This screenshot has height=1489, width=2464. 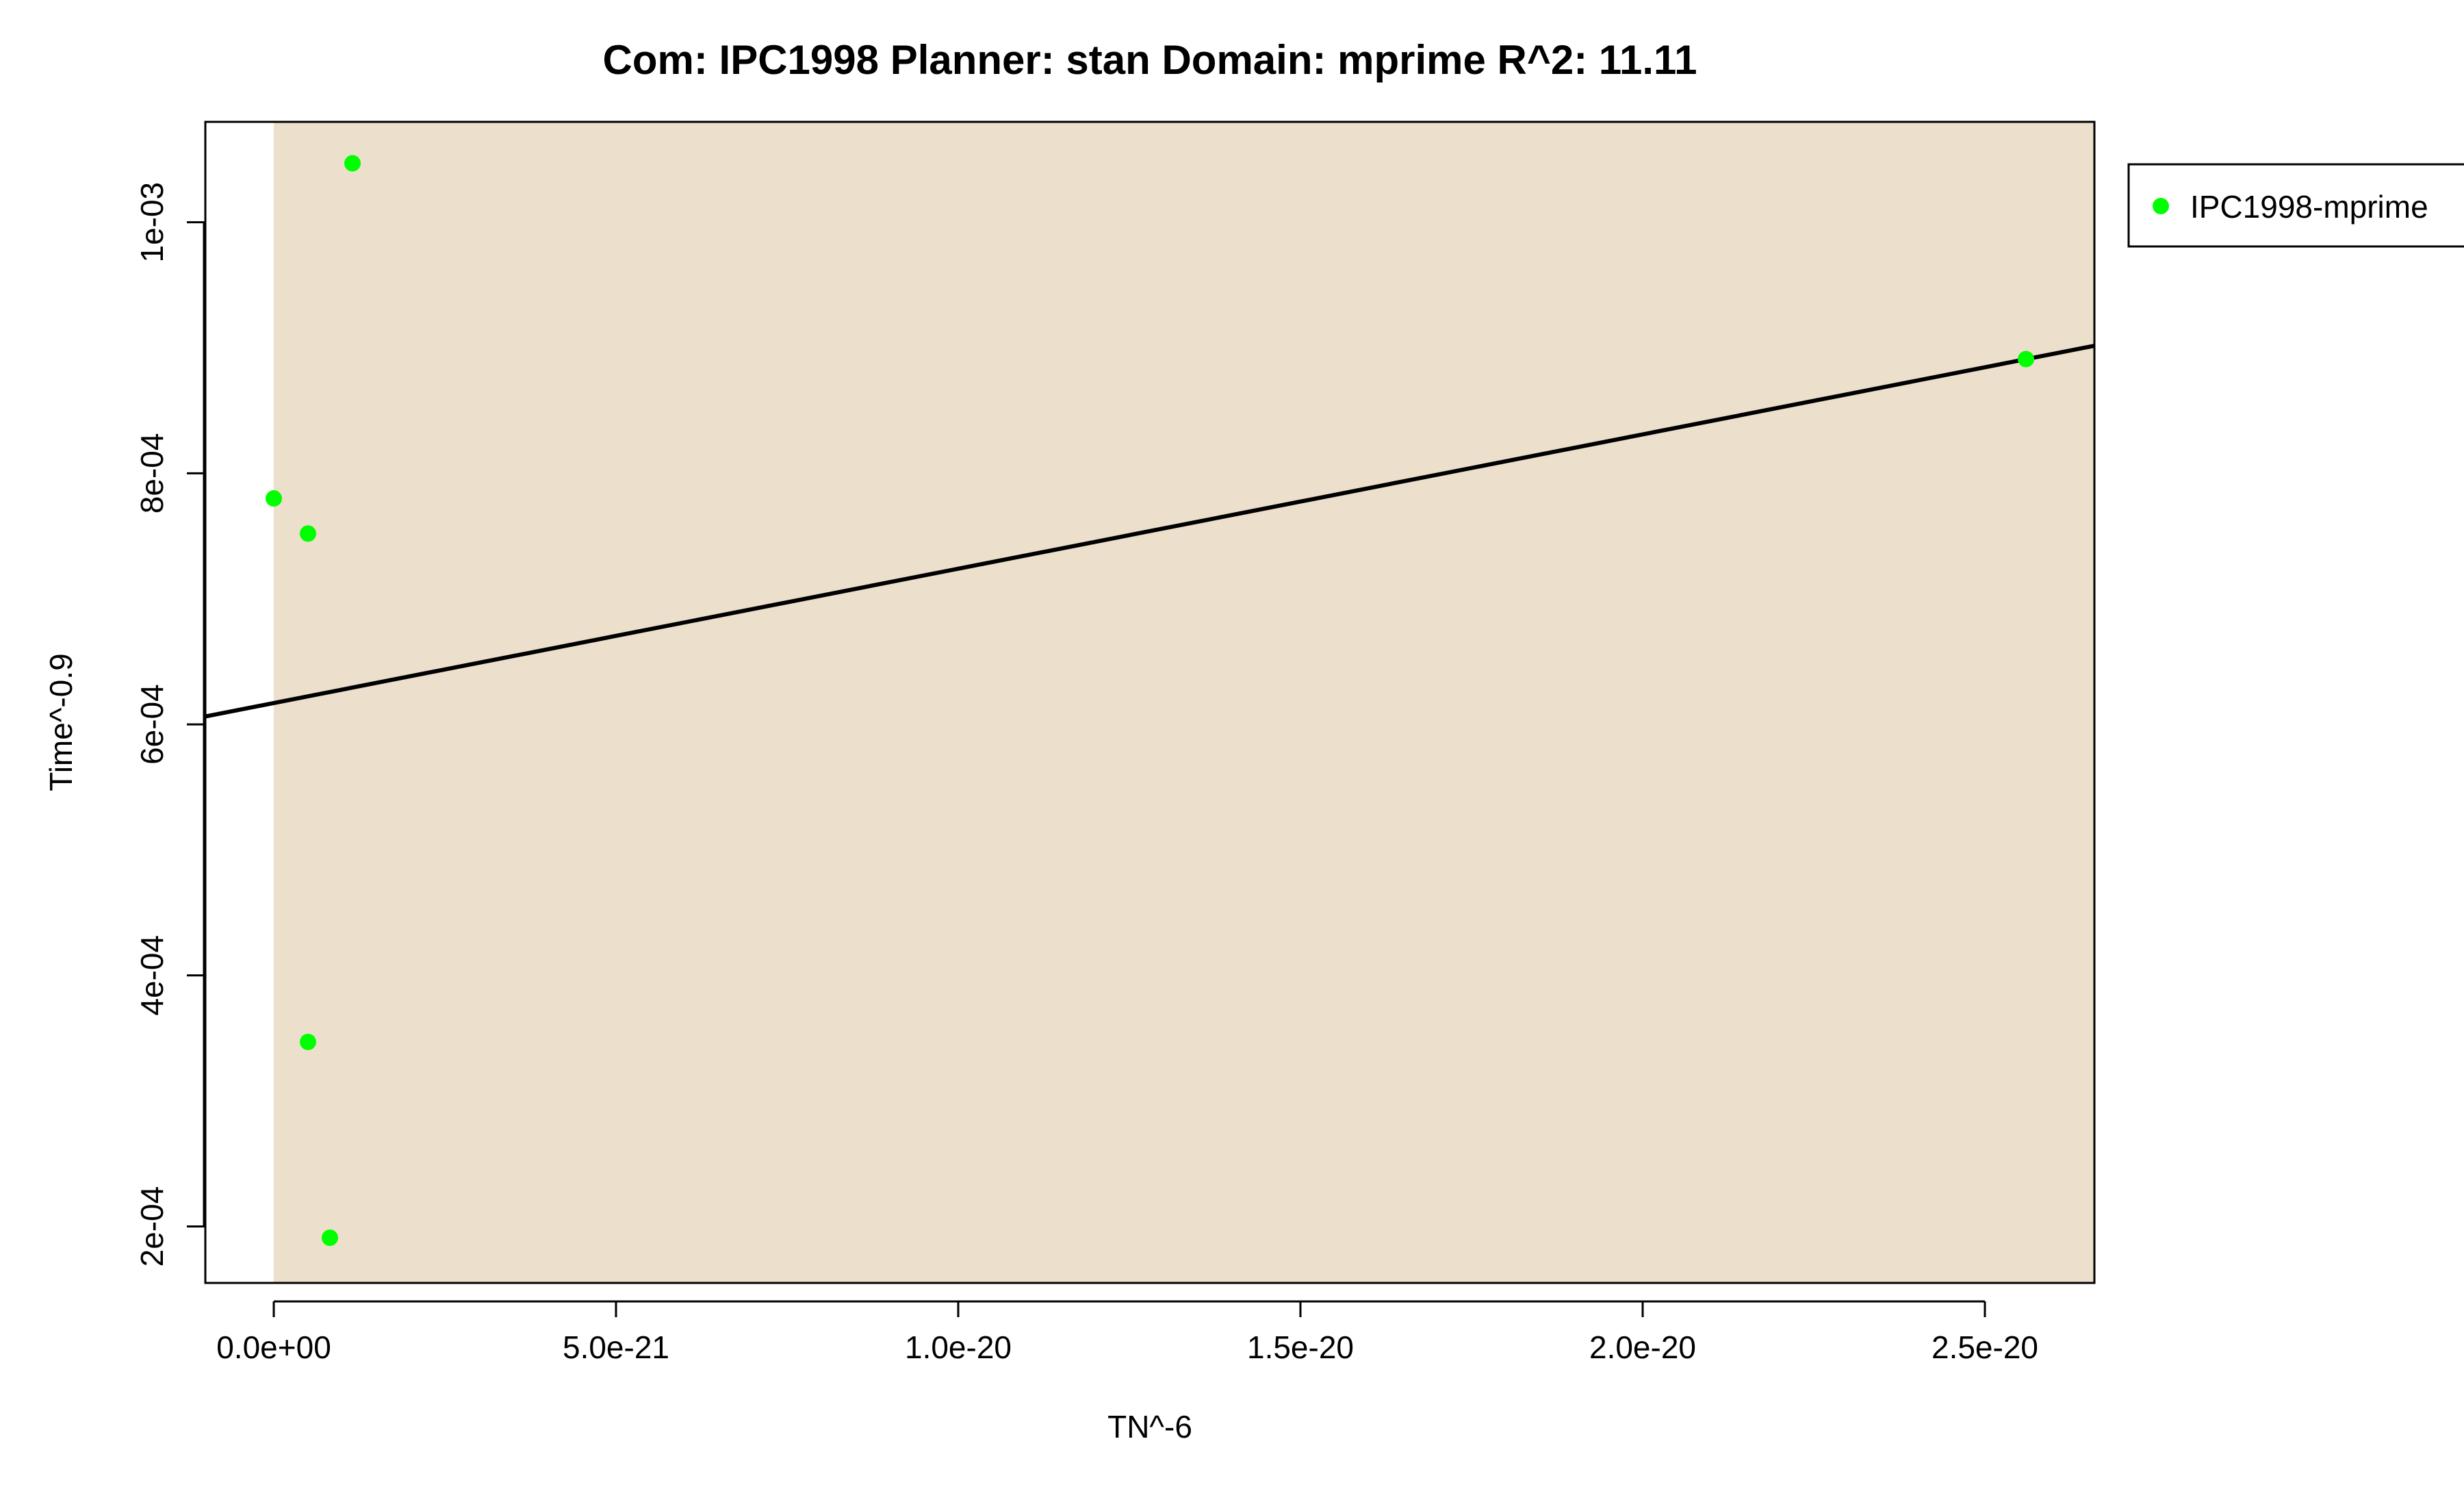 I want to click on x-tick-label: 5.0e-21, so click(x=616, y=1347).